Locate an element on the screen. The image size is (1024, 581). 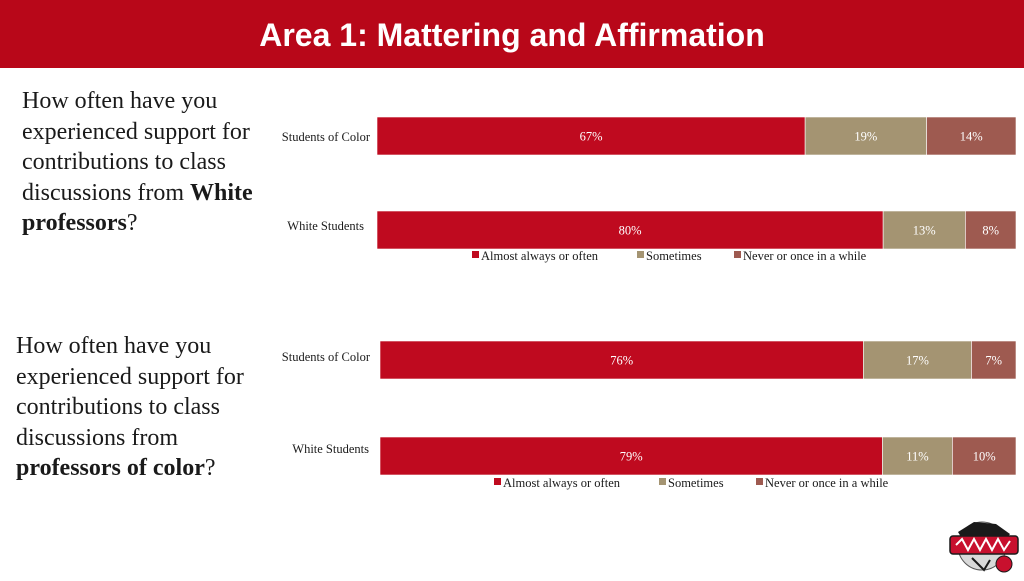
bar-white-students-almost-always-or-often is located at coordinates (631, 456).